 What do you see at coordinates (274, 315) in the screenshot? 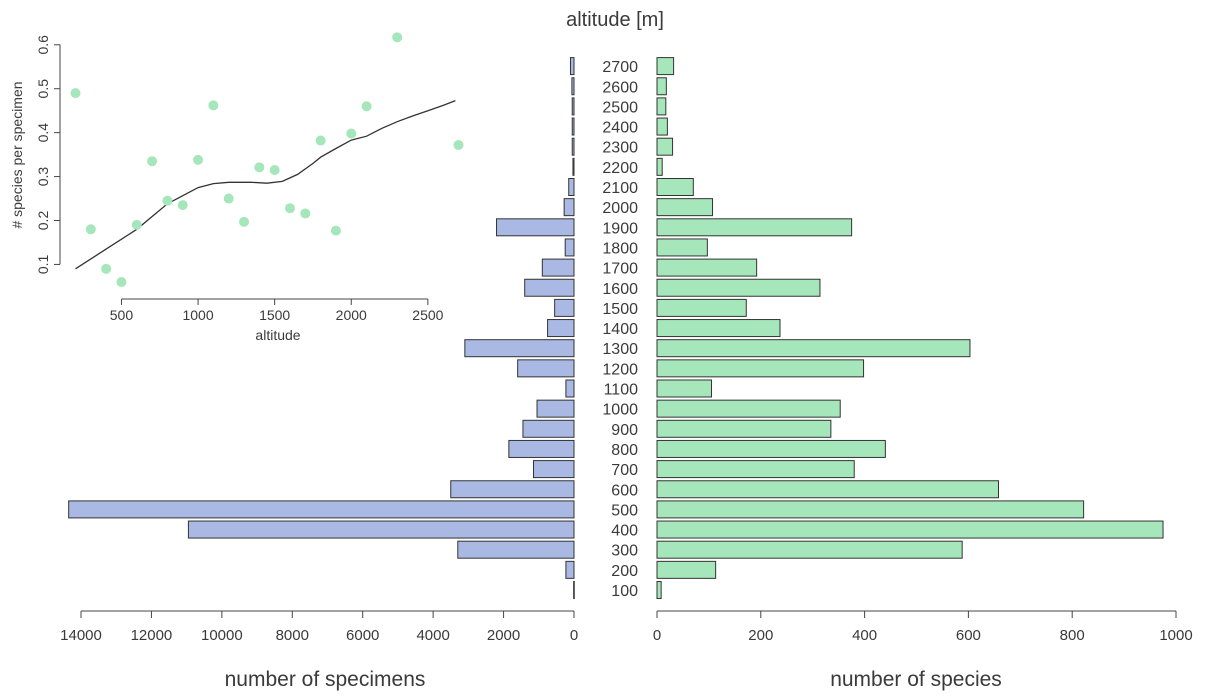
I see `inset-x-tick-label: 1500` at bounding box center [274, 315].